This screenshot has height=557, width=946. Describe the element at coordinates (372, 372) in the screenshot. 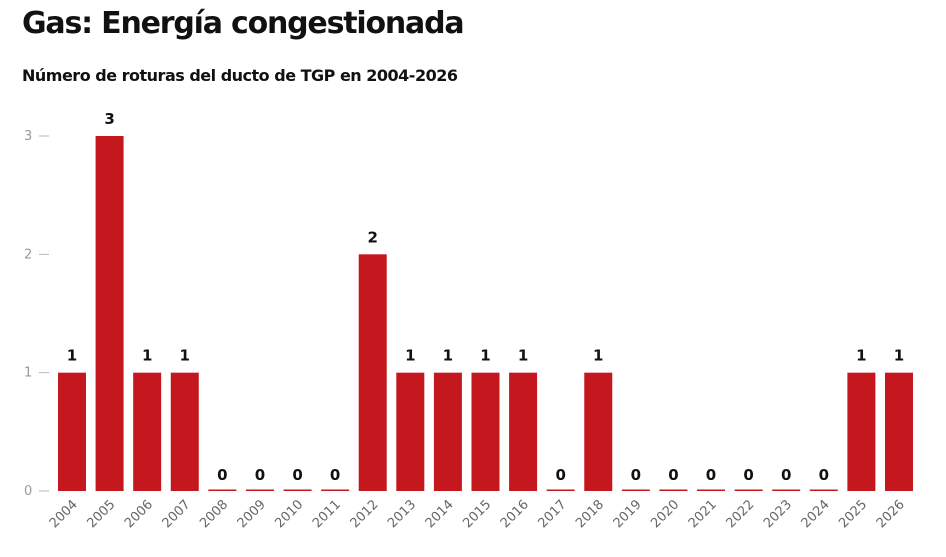

I see `bar-2012` at that location.